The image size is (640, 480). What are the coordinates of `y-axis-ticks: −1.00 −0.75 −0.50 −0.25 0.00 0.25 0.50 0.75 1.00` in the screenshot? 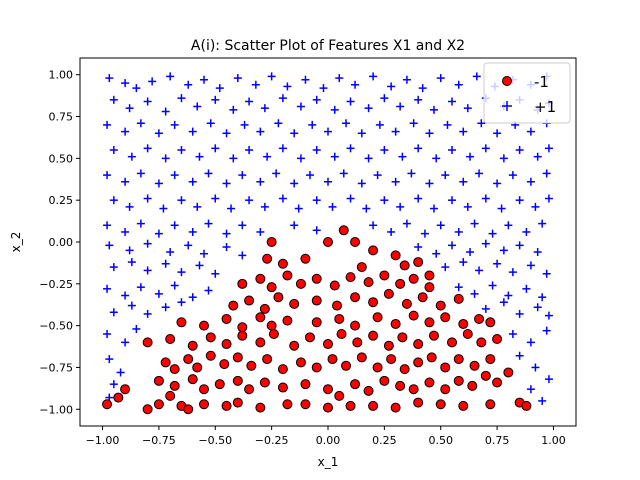 It's located at (59, 242).